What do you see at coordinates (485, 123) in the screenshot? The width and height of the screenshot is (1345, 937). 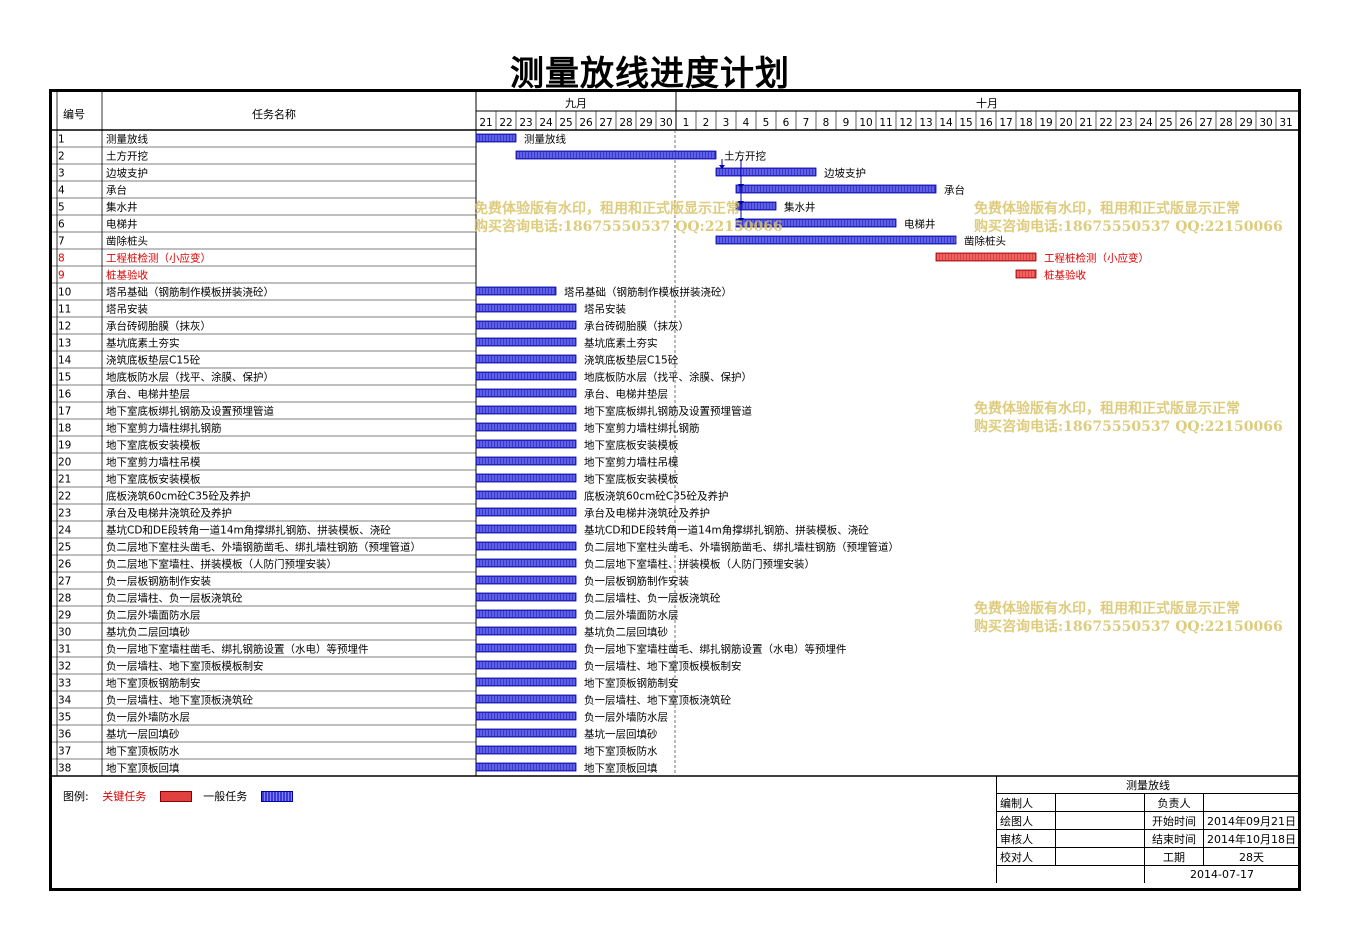 I see `day-label: 21` at bounding box center [485, 123].